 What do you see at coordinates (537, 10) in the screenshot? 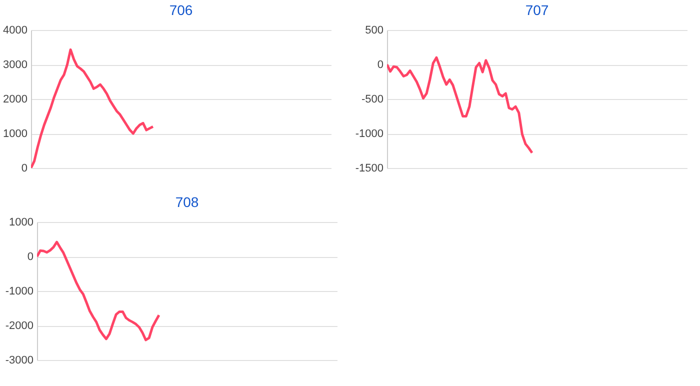
I see `chart-title: 707` at bounding box center [537, 10].